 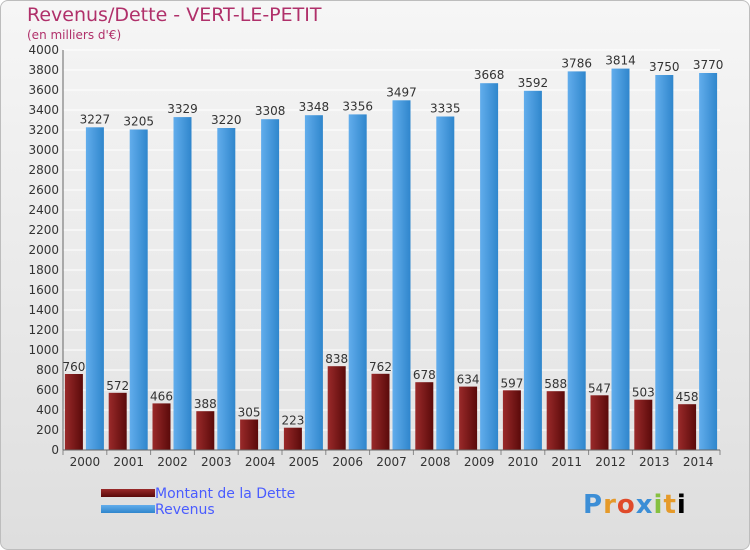 What do you see at coordinates (489, 75) in the screenshot?
I see `data-label-revenus: 3668` at bounding box center [489, 75].